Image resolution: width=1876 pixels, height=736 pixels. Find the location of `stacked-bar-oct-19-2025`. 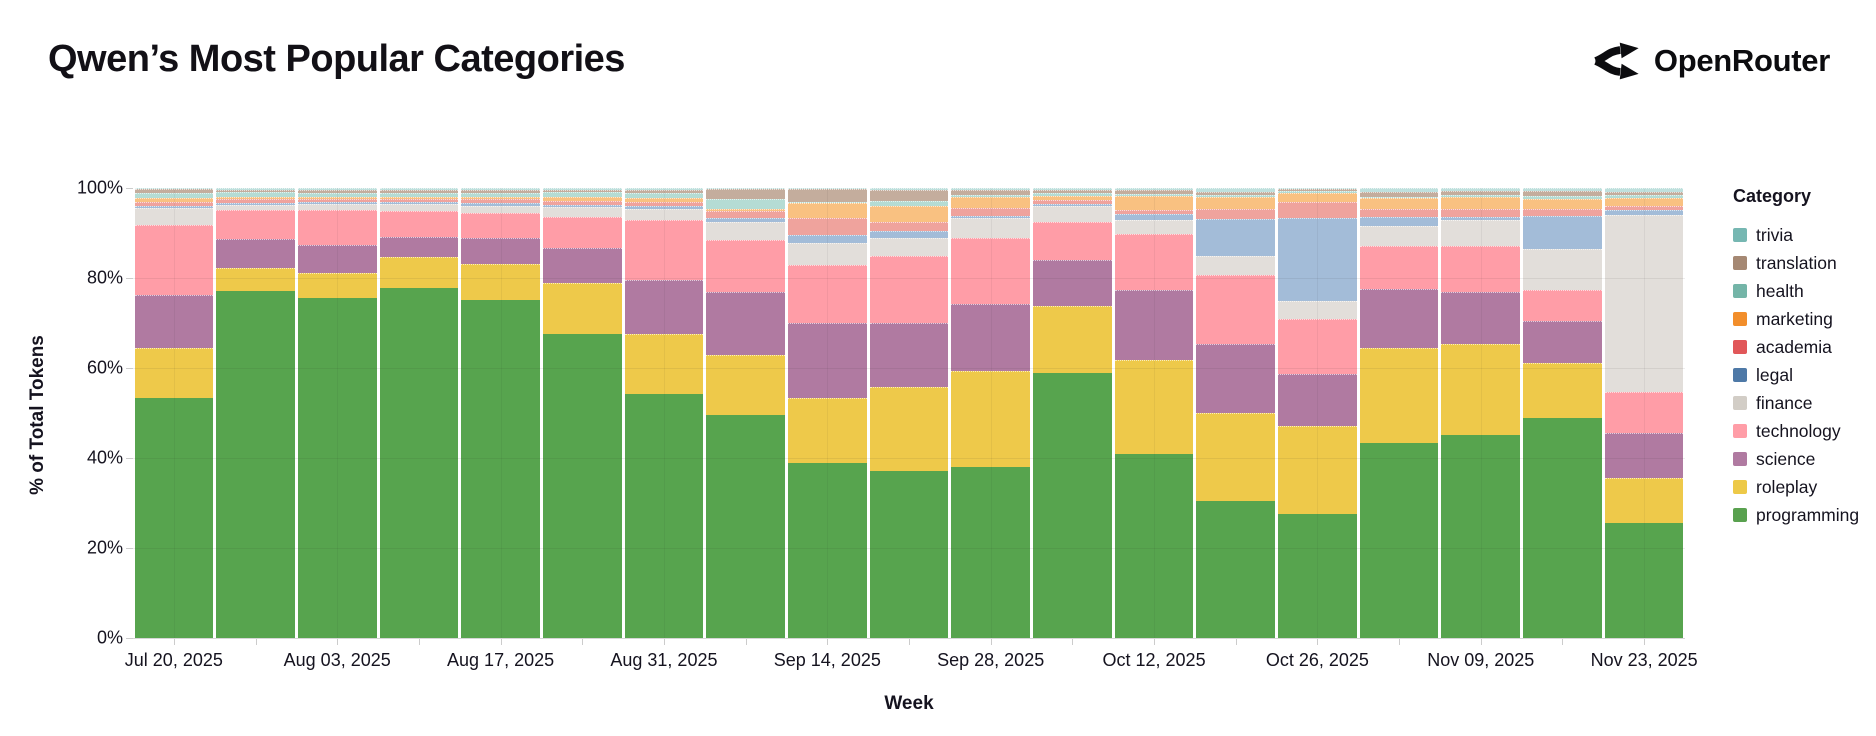

stacked-bar-oct-19-2025 is located at coordinates (1236, 413).